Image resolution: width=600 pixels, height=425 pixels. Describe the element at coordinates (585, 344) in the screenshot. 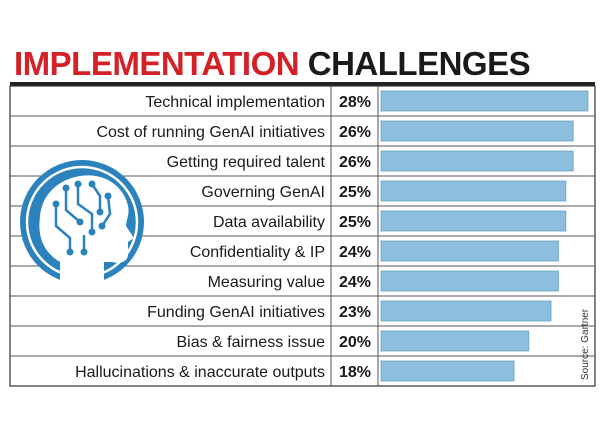

I see `source-note: Source: Gartner` at that location.